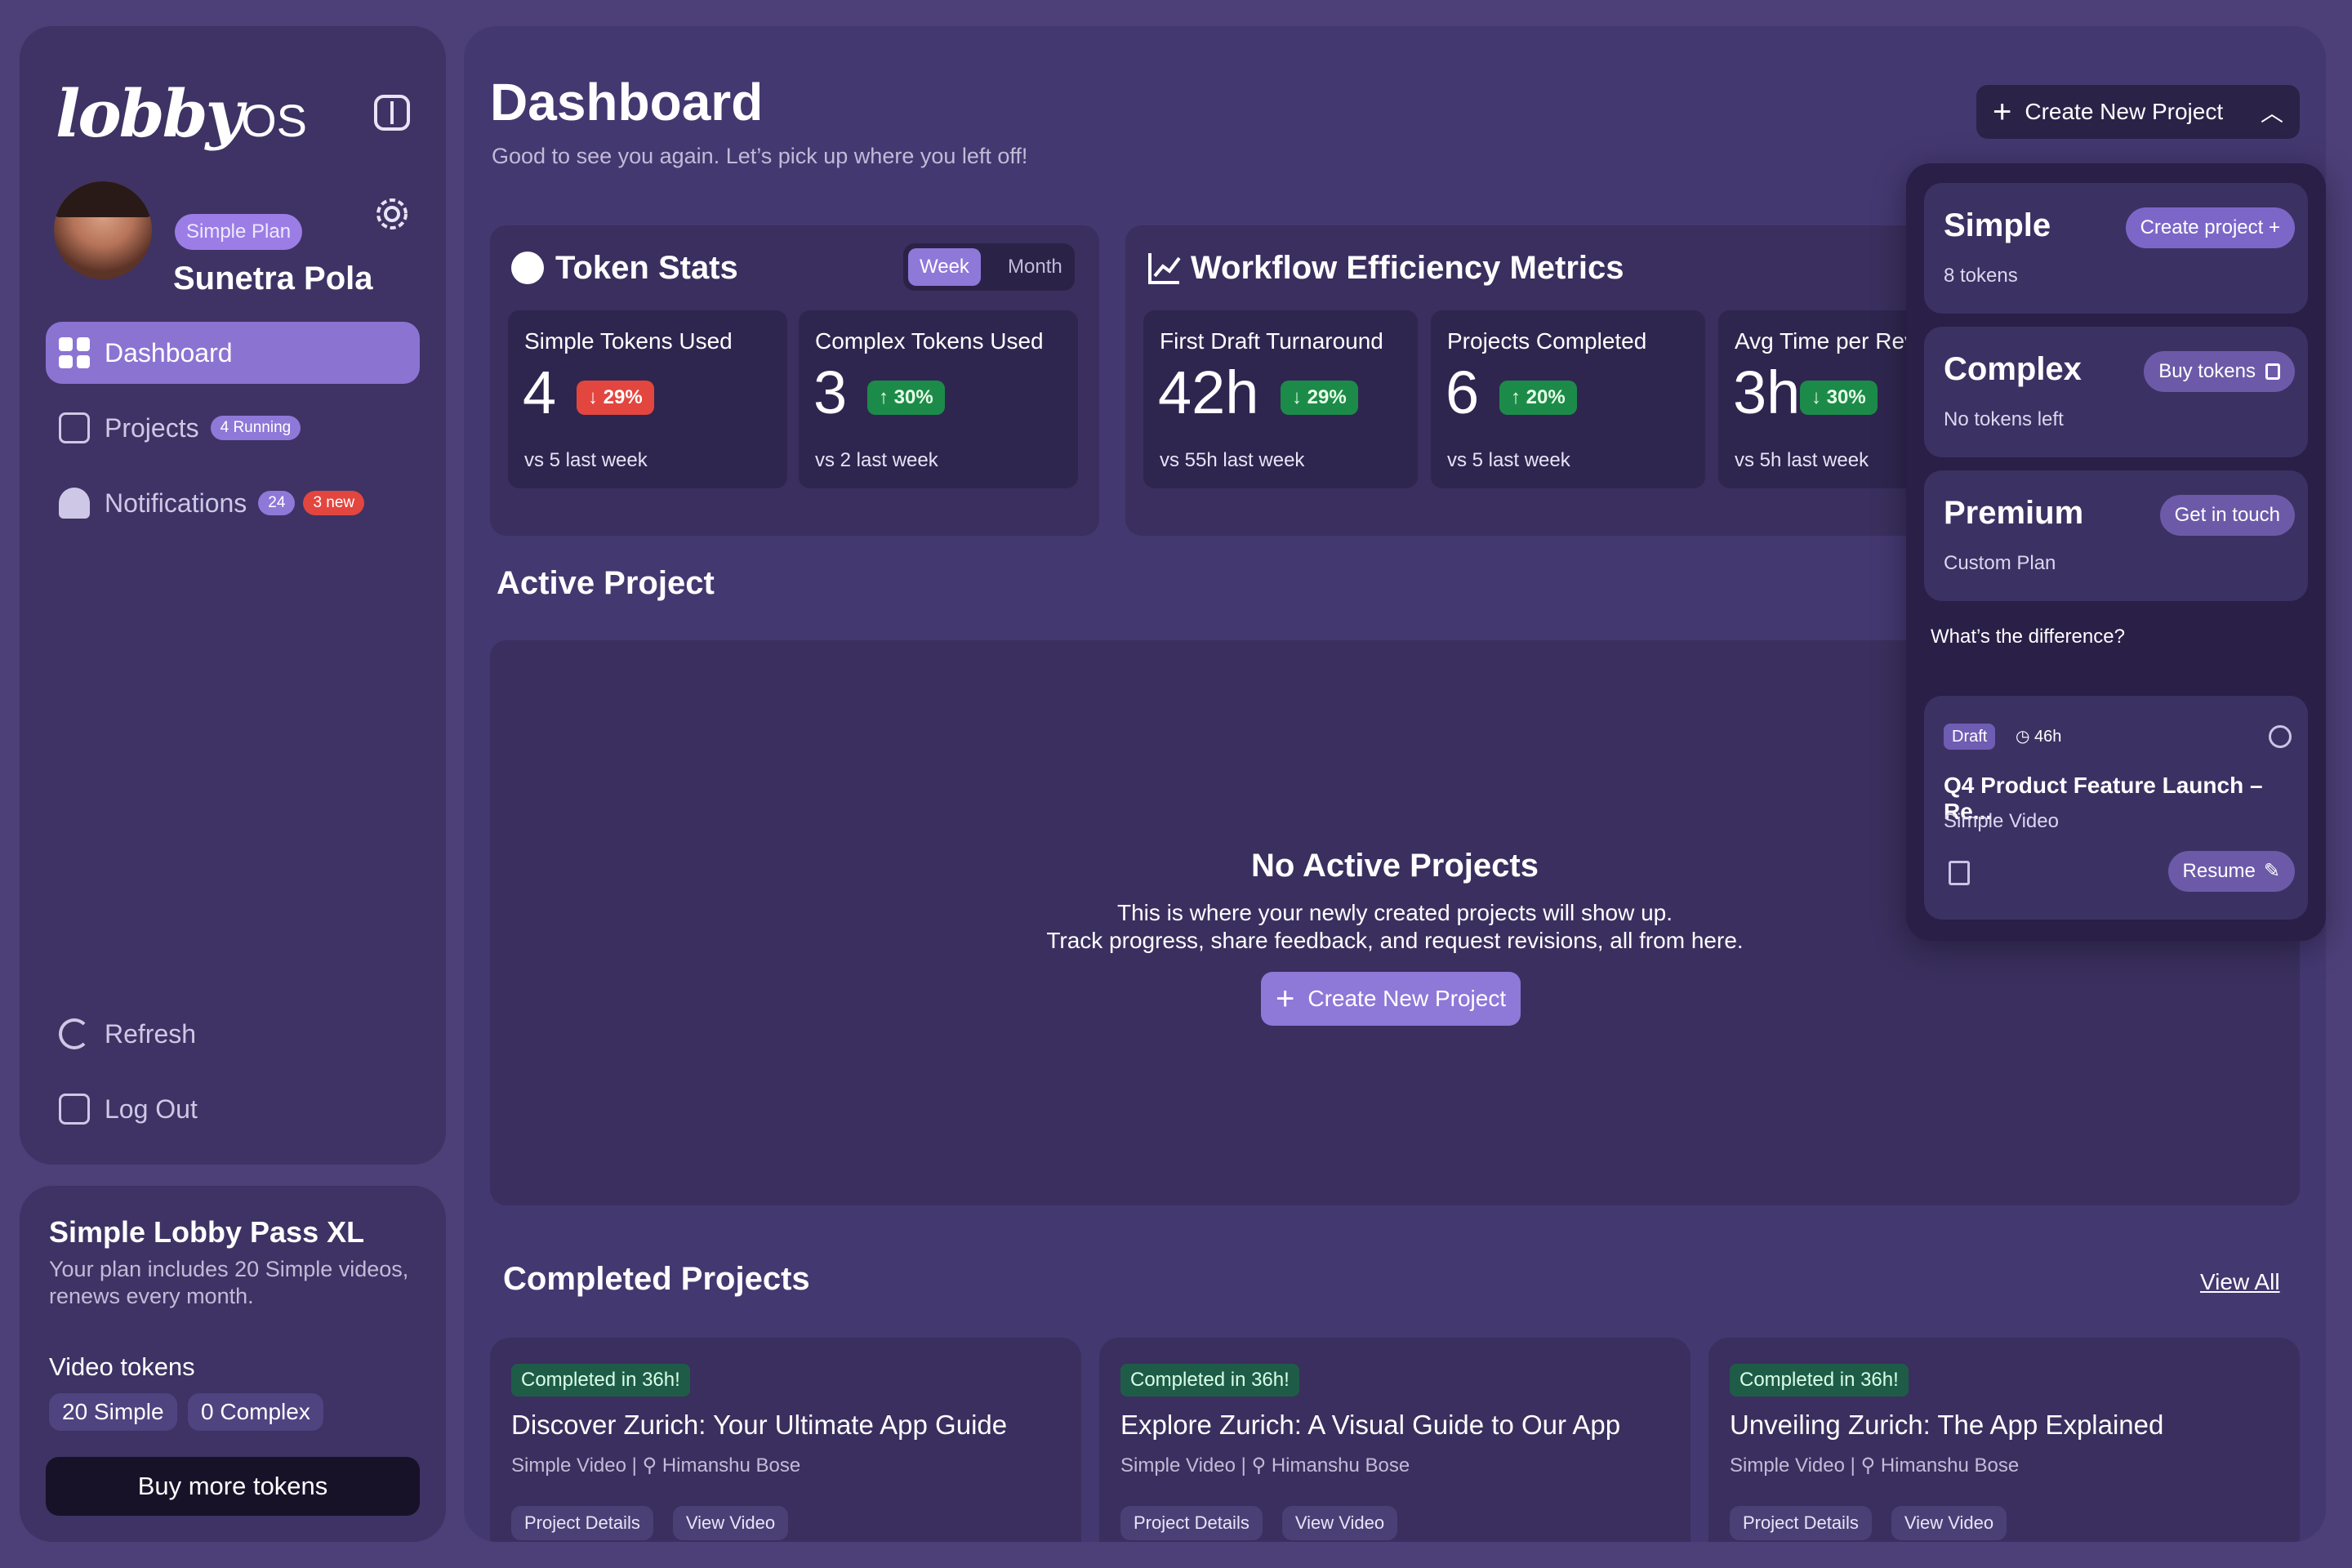 The image size is (2352, 1568). Describe the element at coordinates (176, 503) in the screenshot. I see `sidebar-item-label: Notifications` at that location.